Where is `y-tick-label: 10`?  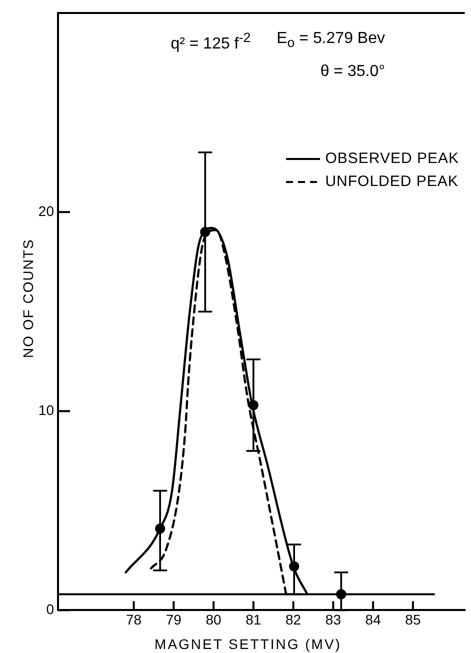 y-tick-label: 10 is located at coordinates (46, 410).